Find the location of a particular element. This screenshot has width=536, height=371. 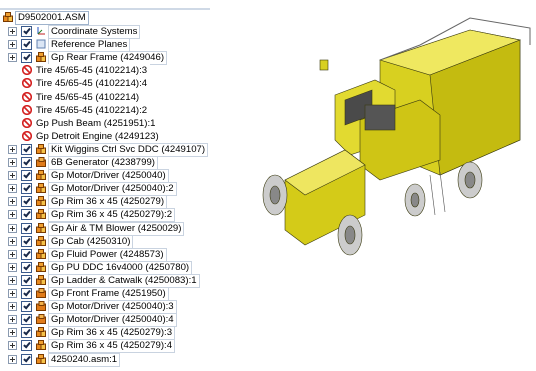

tree-row: Gp Rim 36 x 45 (4250279):2 is located at coordinates (130, 215).